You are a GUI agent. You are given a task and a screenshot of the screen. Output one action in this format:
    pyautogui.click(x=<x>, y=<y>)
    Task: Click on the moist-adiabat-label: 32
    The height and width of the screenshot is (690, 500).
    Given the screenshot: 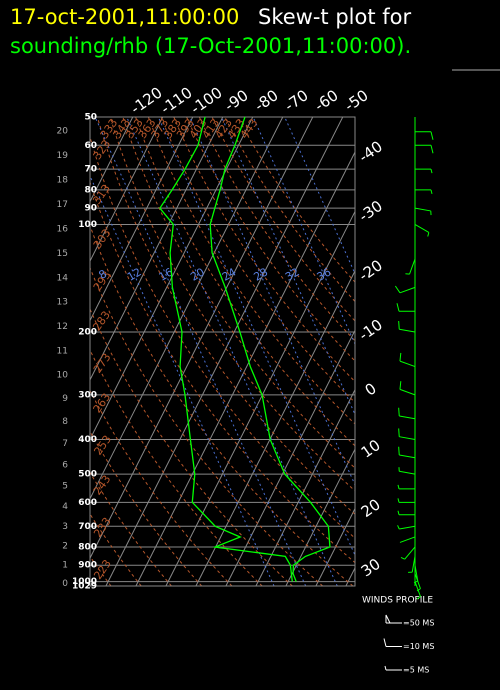 What is the action you would take?
    pyautogui.click(x=292, y=274)
    